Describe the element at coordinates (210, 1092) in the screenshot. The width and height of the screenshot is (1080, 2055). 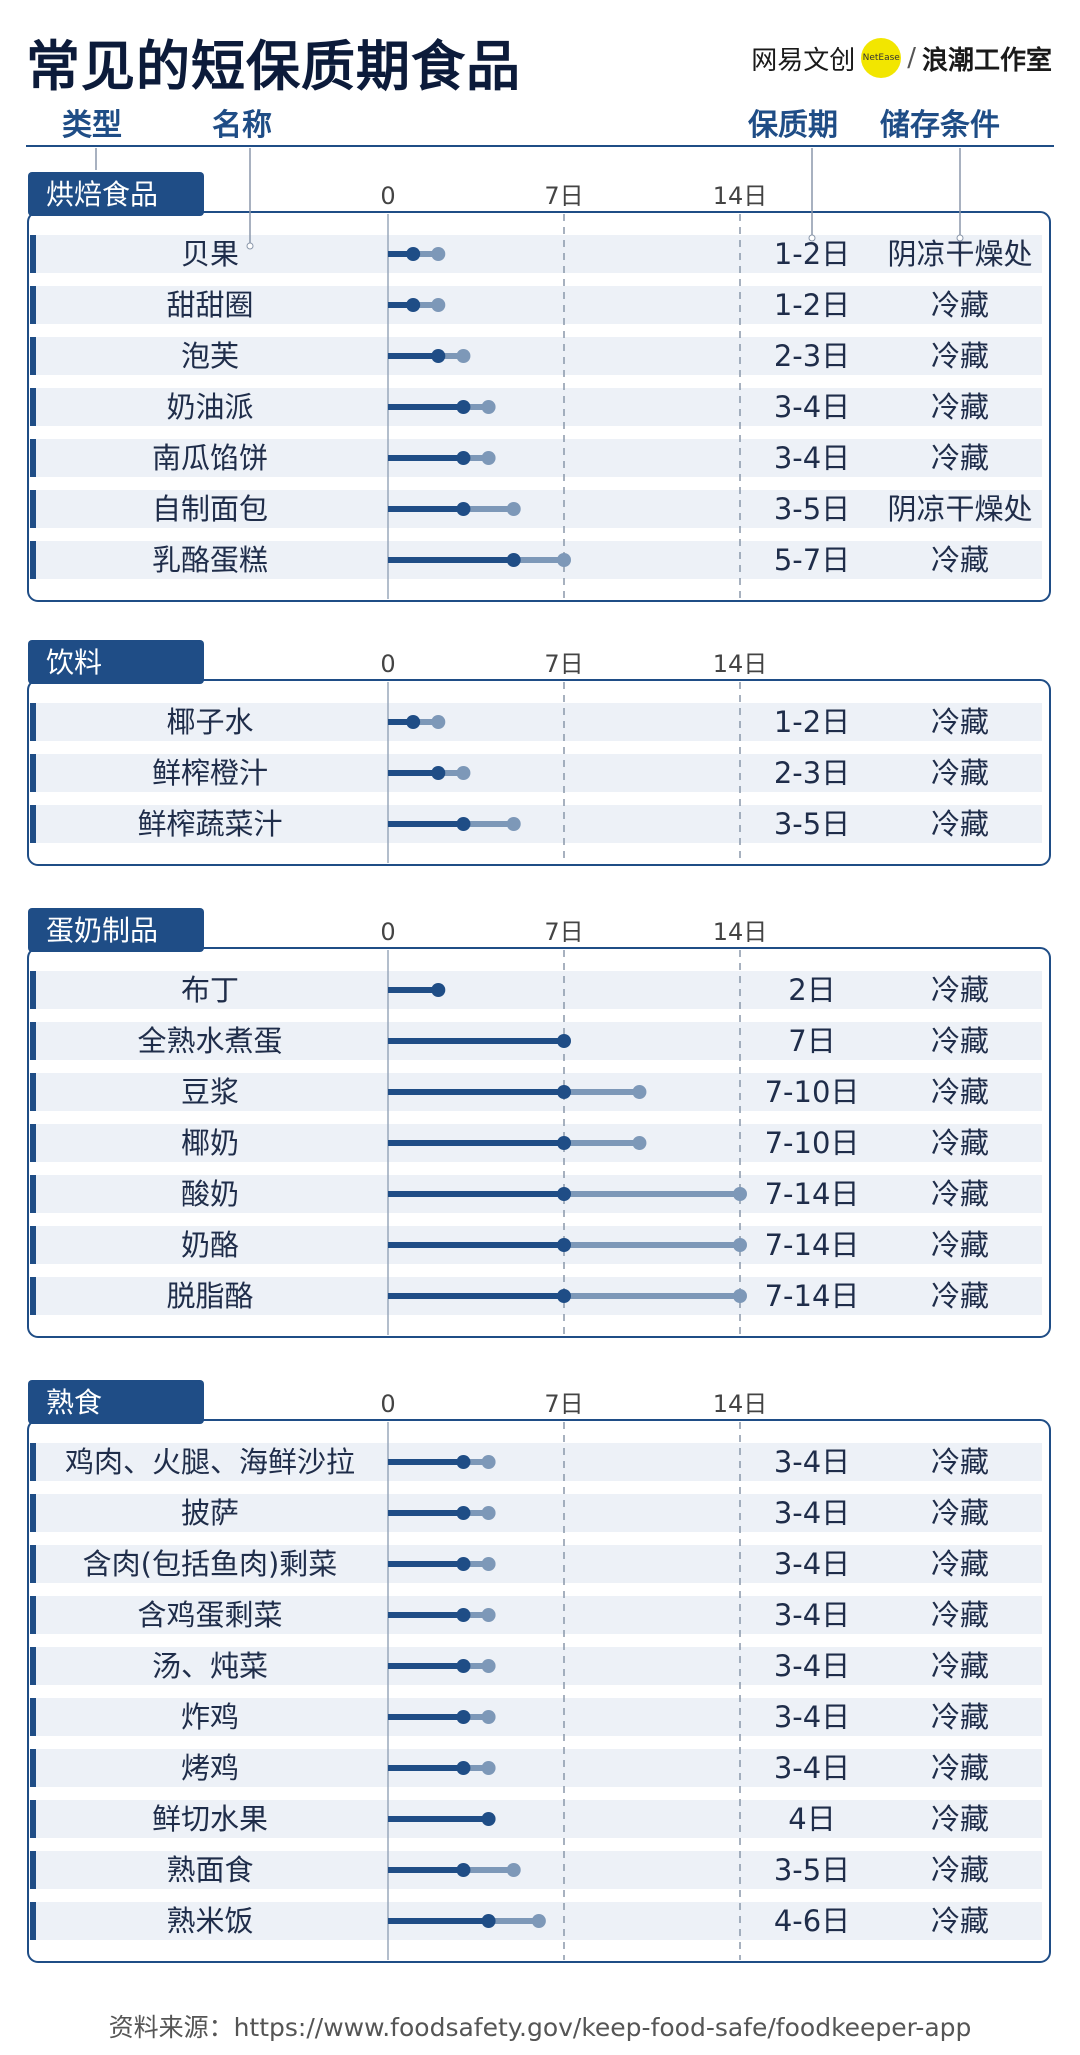
I see `food-name-label: 豆浆` at that location.